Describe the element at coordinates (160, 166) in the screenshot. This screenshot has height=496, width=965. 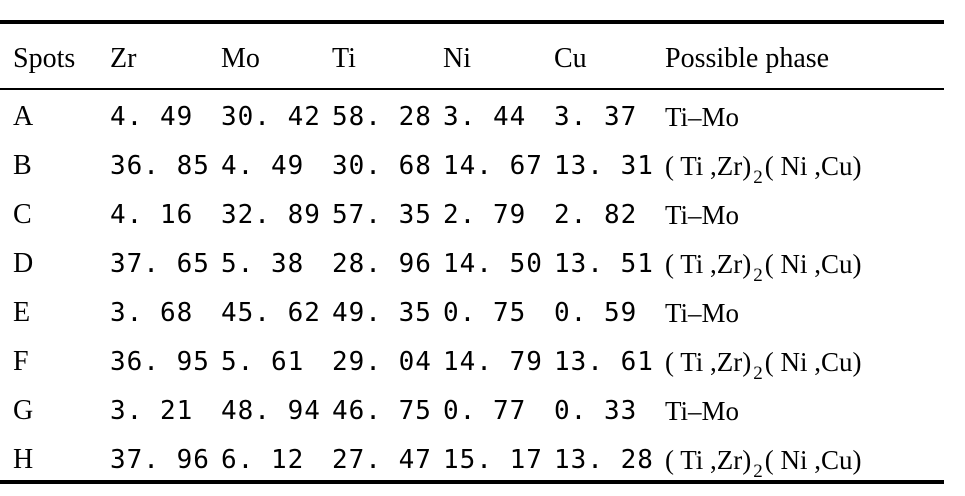
I see `cell-zr: 36. 85` at that location.